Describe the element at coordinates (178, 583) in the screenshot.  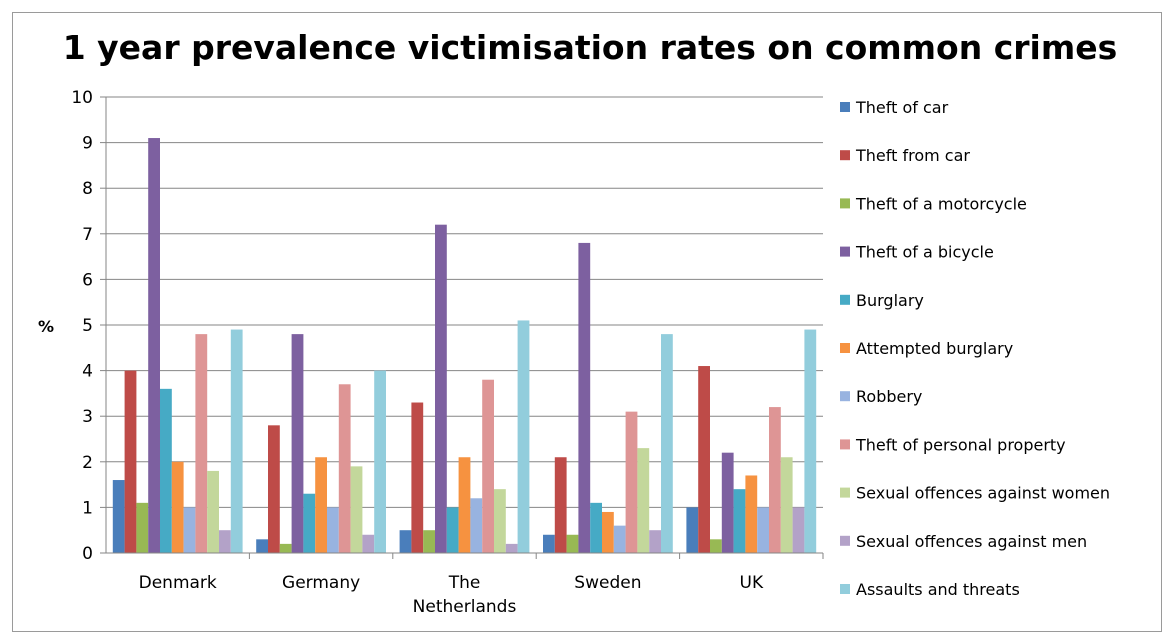
I see `x-category-label: Denmark` at that location.